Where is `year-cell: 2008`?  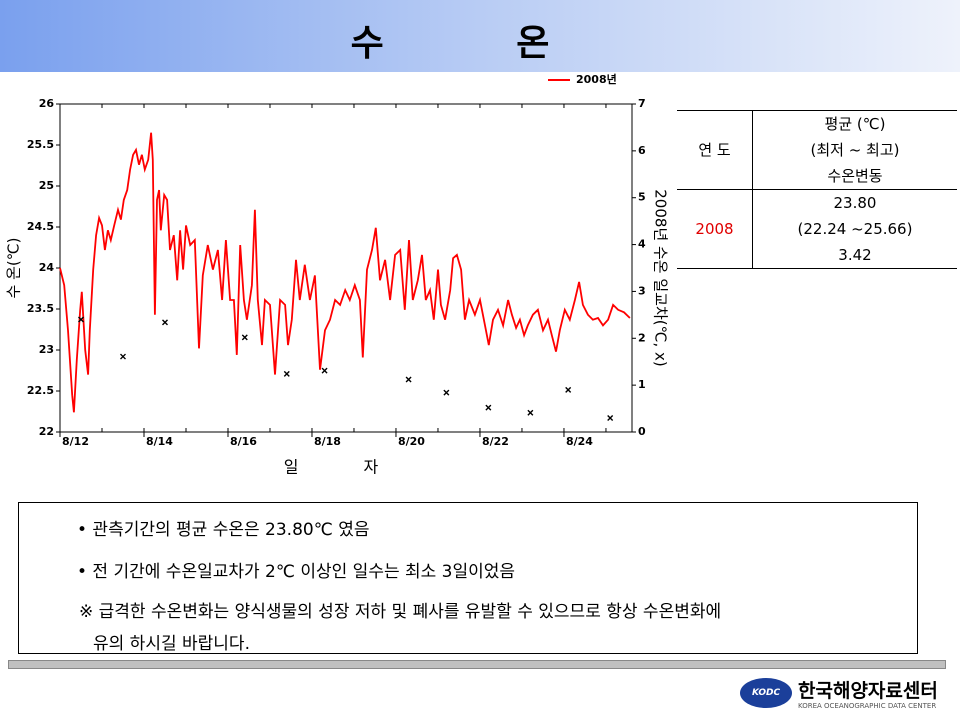
year-cell: 2008 is located at coordinates (715, 229).